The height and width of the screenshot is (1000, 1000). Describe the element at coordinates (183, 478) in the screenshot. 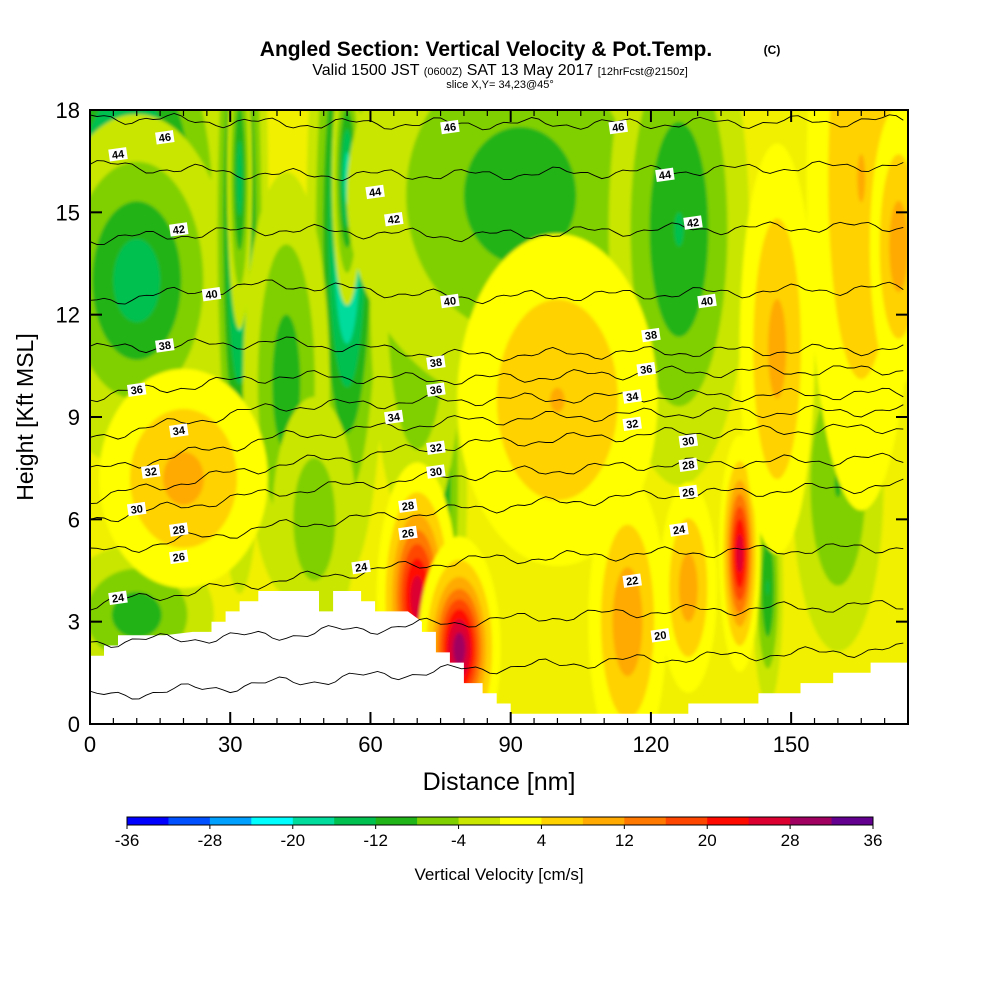

I see `velocity-cell` at that location.